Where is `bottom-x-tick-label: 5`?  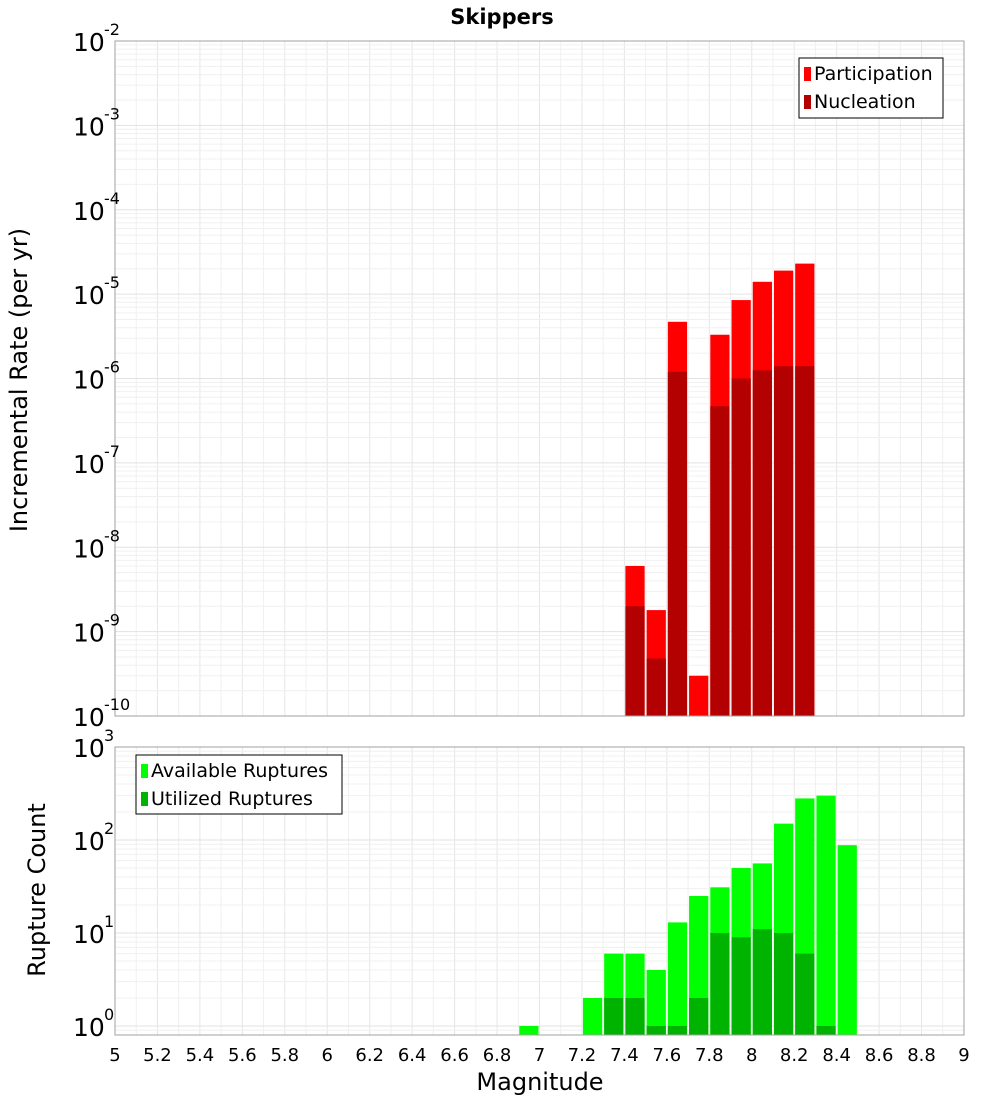
bottom-x-tick-label: 5 is located at coordinates (114, 1055).